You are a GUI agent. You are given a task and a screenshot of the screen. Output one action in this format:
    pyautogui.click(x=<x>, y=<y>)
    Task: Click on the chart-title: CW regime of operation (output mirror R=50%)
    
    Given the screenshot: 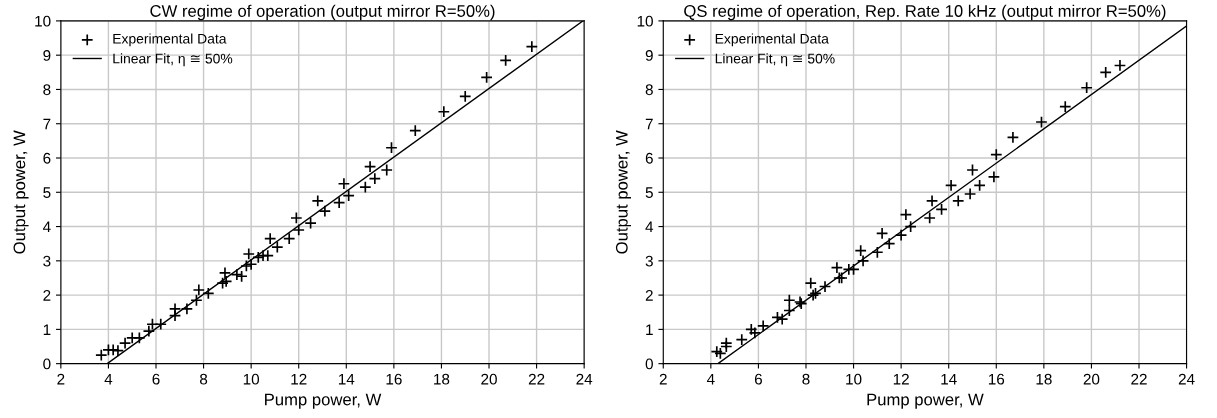 What is the action you would take?
    pyautogui.click(x=322, y=12)
    